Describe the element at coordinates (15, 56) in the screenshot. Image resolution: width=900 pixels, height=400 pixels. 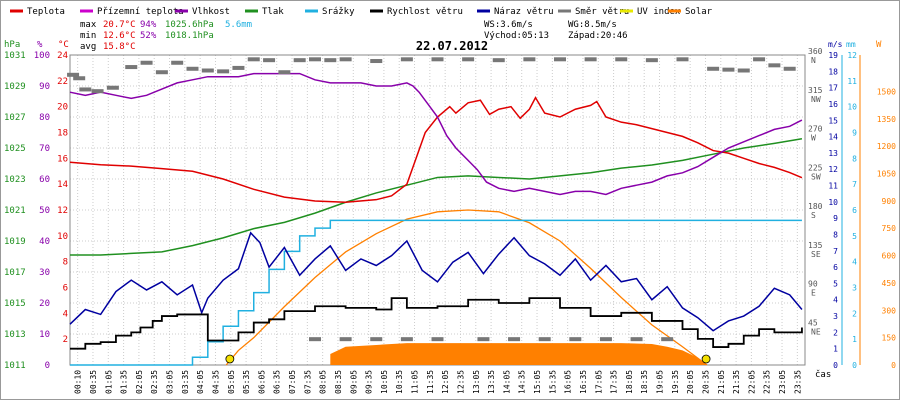
I see `press-tick: 1031` at that location.